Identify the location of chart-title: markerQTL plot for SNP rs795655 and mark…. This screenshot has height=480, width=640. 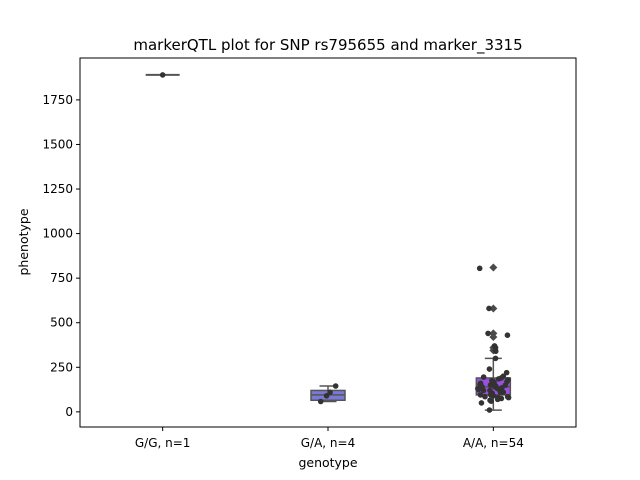
(327, 45).